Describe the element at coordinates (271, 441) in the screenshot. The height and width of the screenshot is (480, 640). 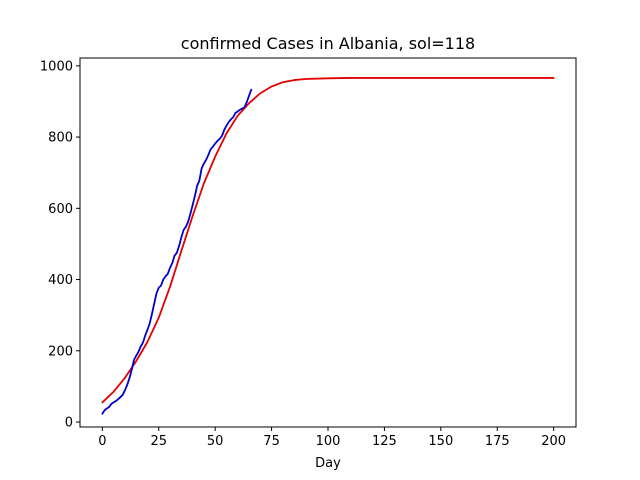
I see `x-tick-label: 75` at that location.